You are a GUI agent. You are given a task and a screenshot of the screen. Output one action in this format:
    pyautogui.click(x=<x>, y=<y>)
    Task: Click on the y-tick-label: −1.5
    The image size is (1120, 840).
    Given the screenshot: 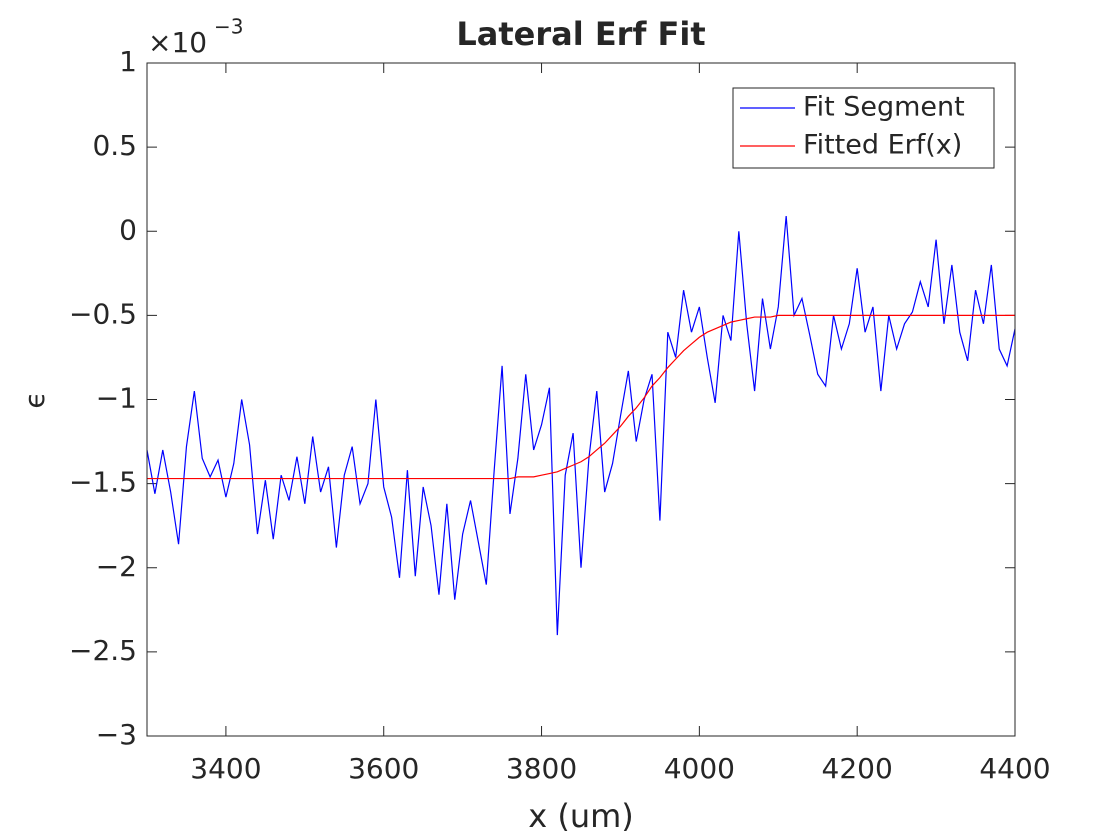 What is the action you would take?
    pyautogui.click(x=103, y=482)
    